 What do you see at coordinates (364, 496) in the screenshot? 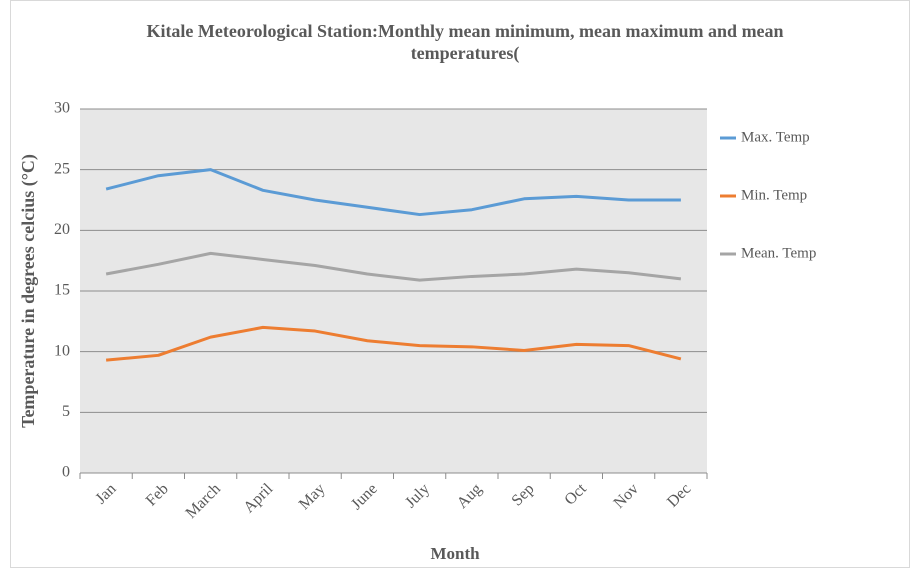
I see `x-tick-label: June` at bounding box center [364, 496].